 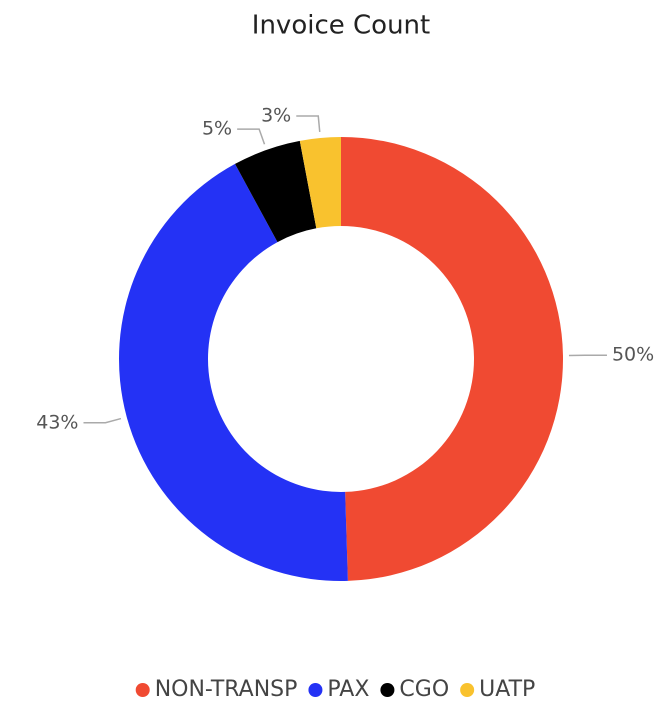 I want to click on legend-label: UATP, so click(x=507, y=689).